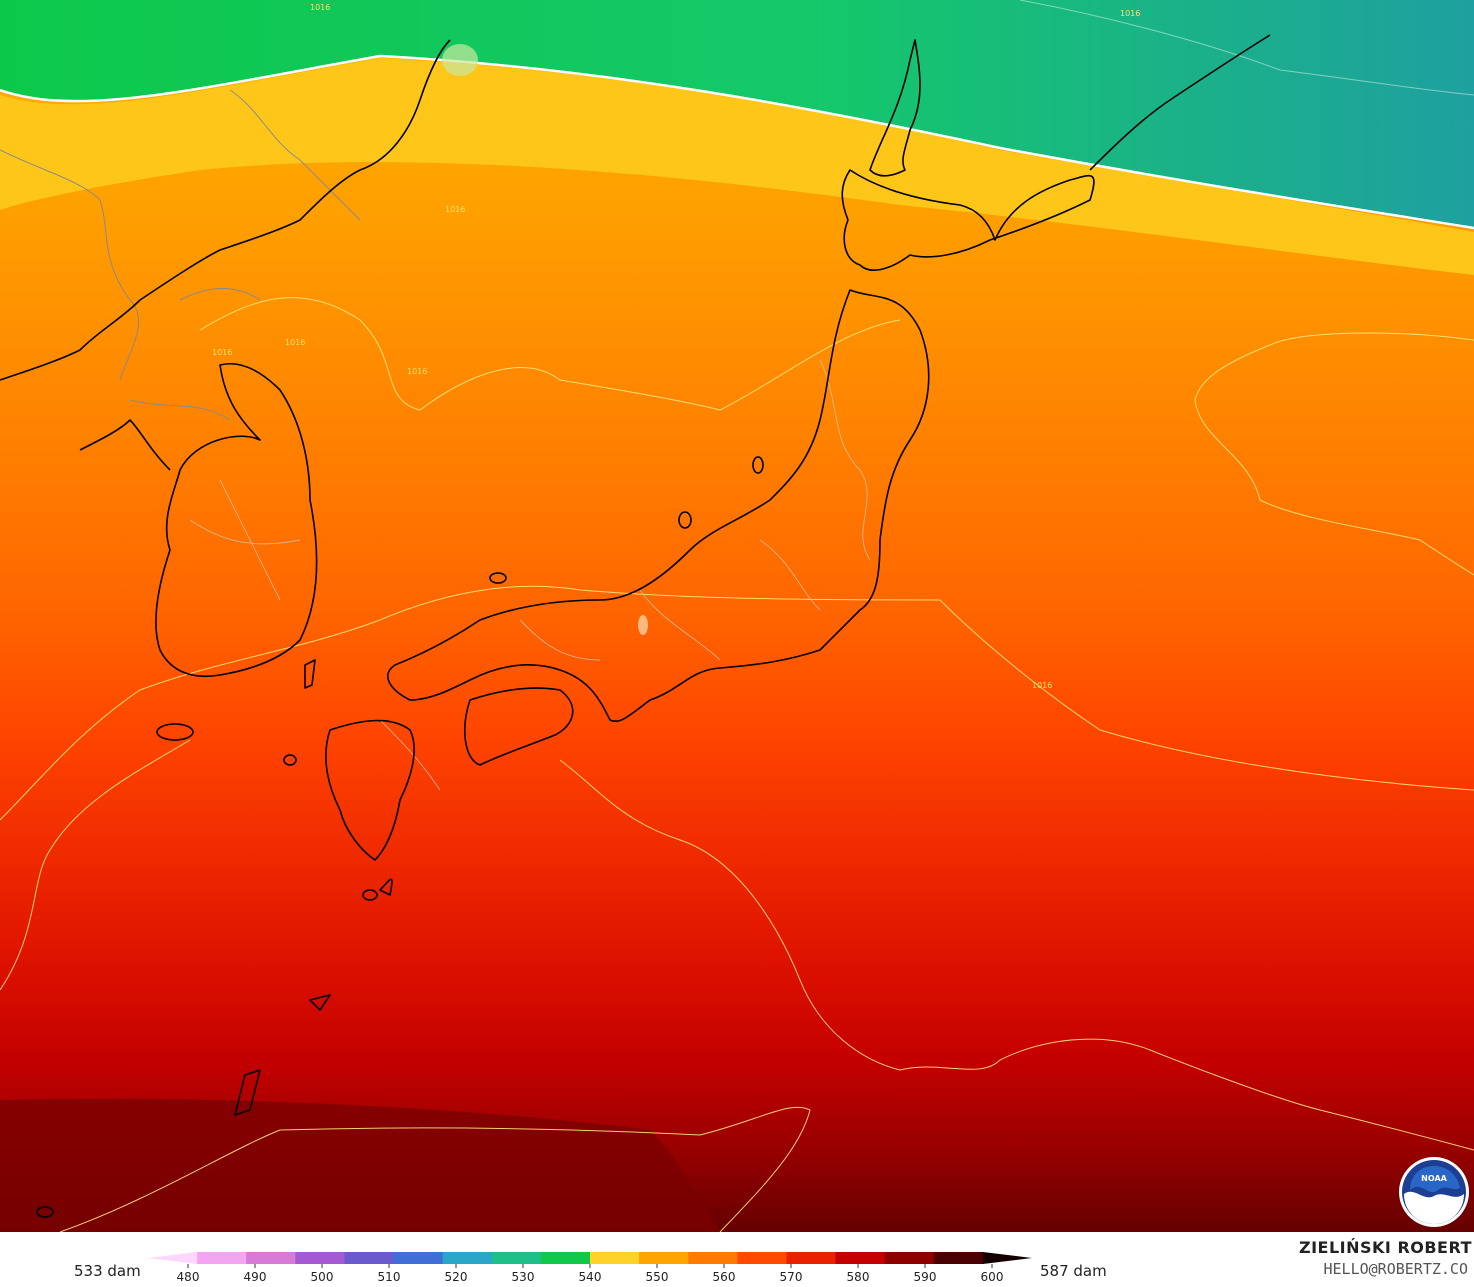 The image size is (1474, 1287). What do you see at coordinates (925, 1277) in the screenshot?
I see `color-scale-tick-label: 590` at bounding box center [925, 1277].